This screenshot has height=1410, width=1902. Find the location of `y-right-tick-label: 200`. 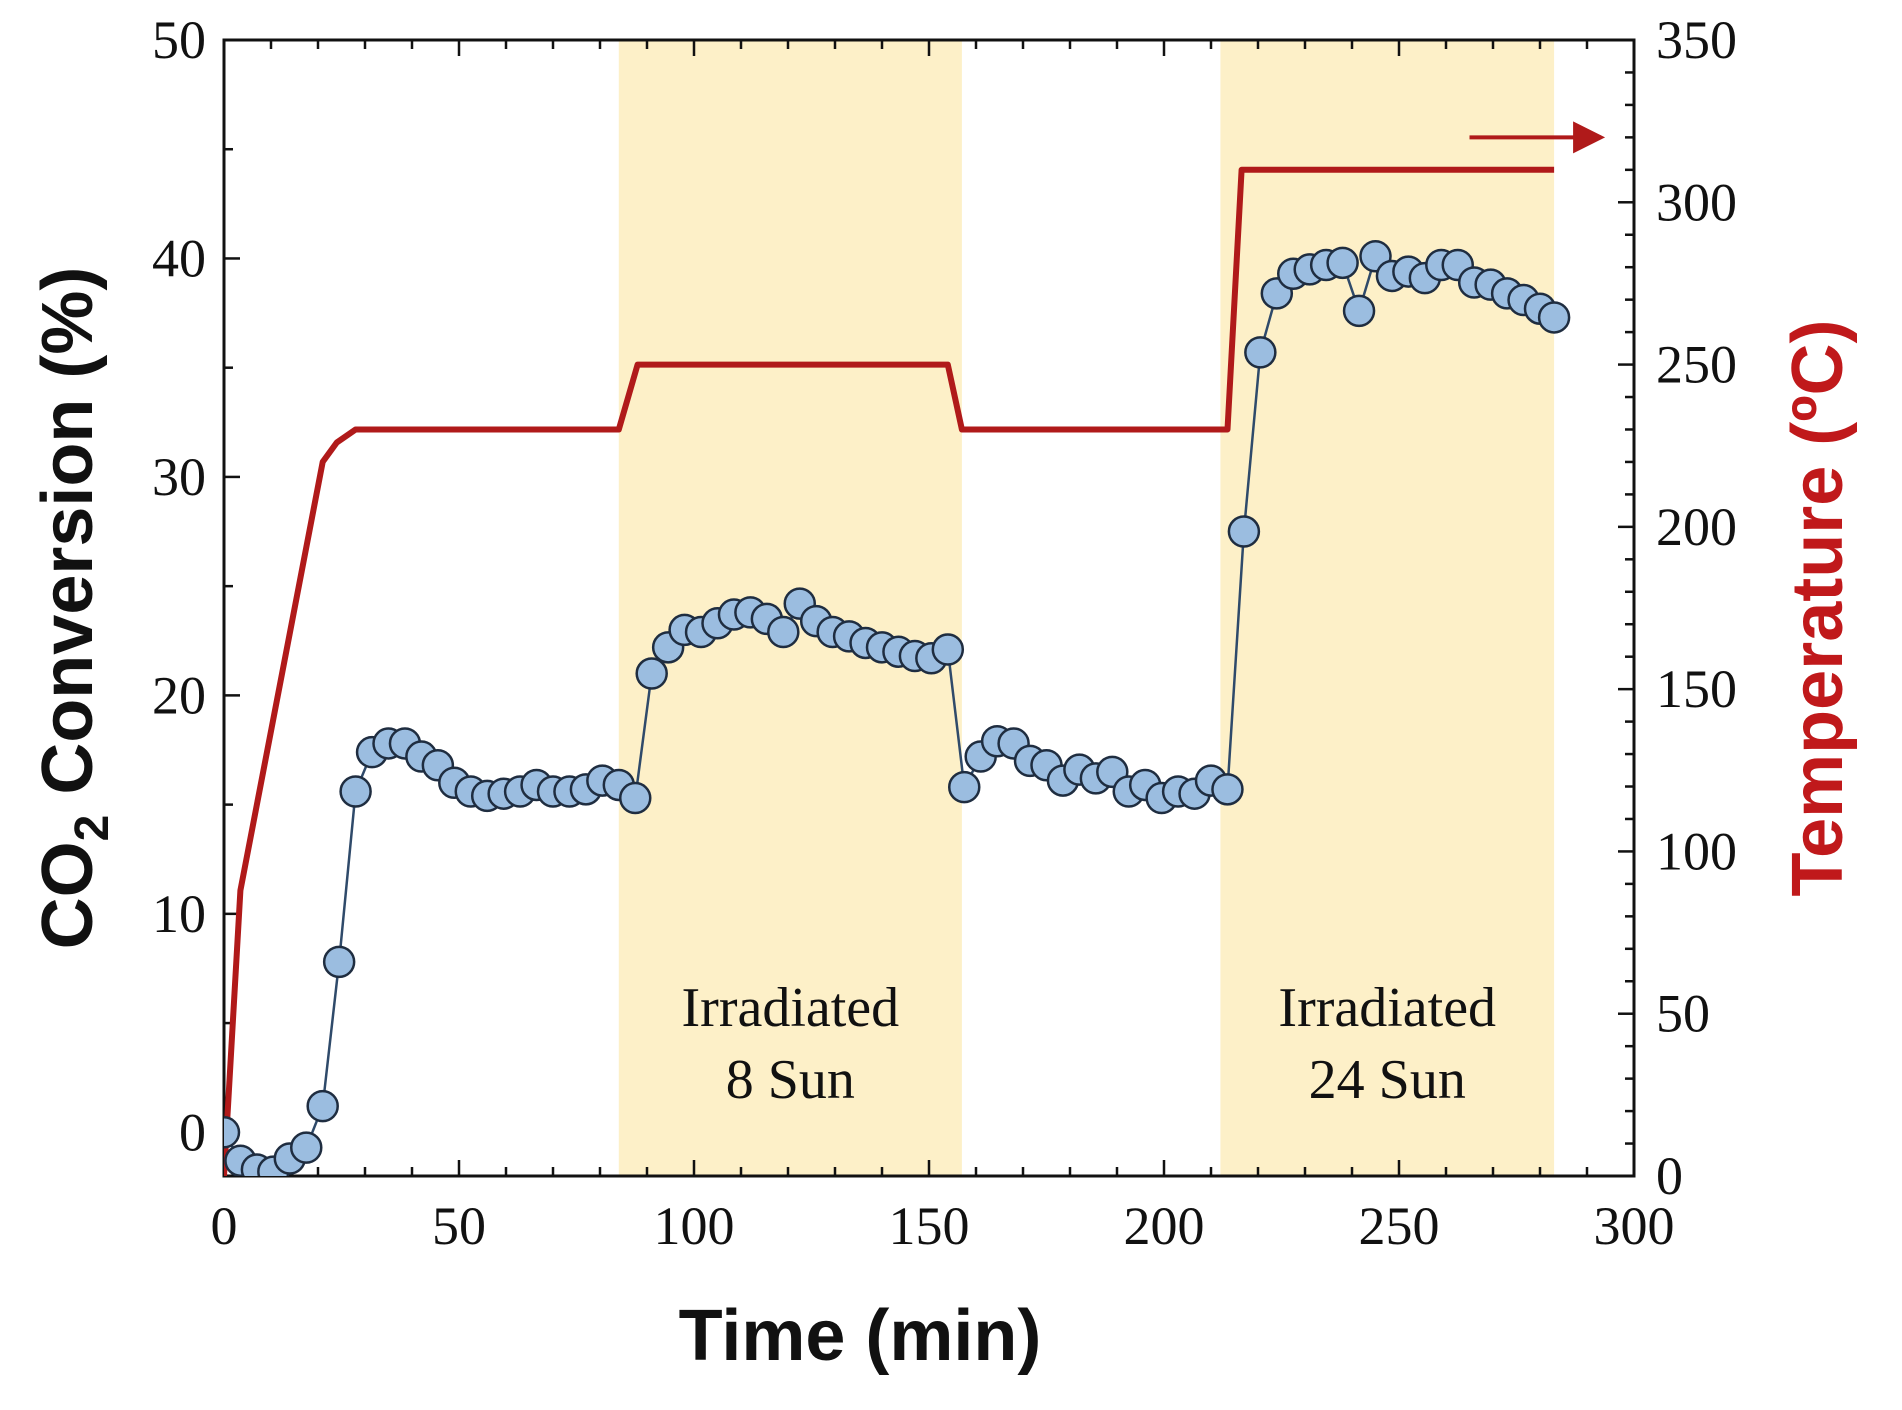

y-right-tick-label: 200 is located at coordinates (1696, 527).